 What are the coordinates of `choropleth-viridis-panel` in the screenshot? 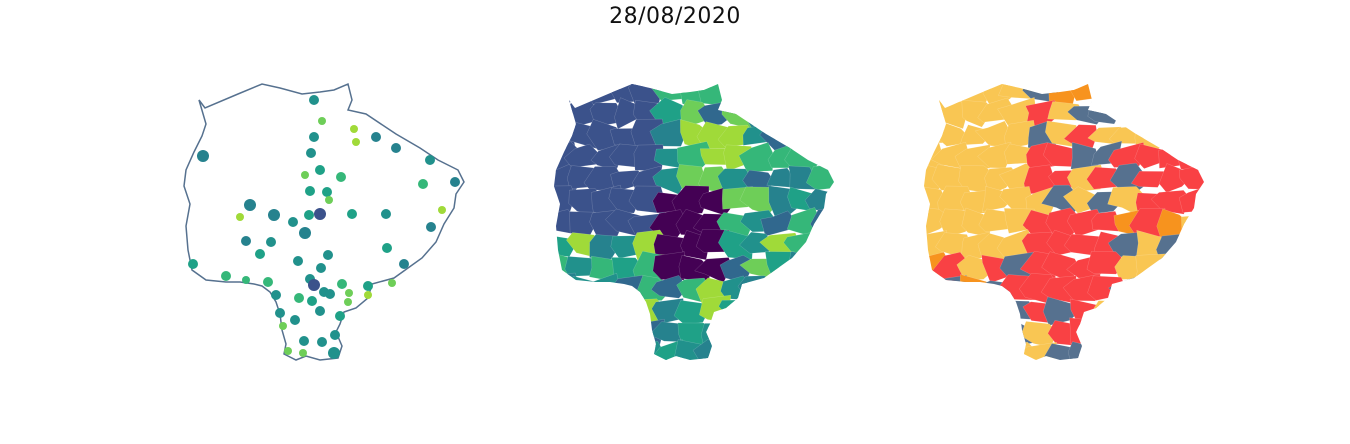 It's located at (708, 222).